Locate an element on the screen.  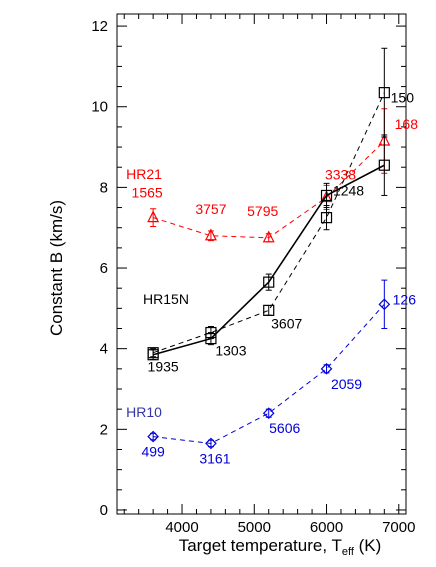
data-label: 126 is located at coordinates (405, 299).